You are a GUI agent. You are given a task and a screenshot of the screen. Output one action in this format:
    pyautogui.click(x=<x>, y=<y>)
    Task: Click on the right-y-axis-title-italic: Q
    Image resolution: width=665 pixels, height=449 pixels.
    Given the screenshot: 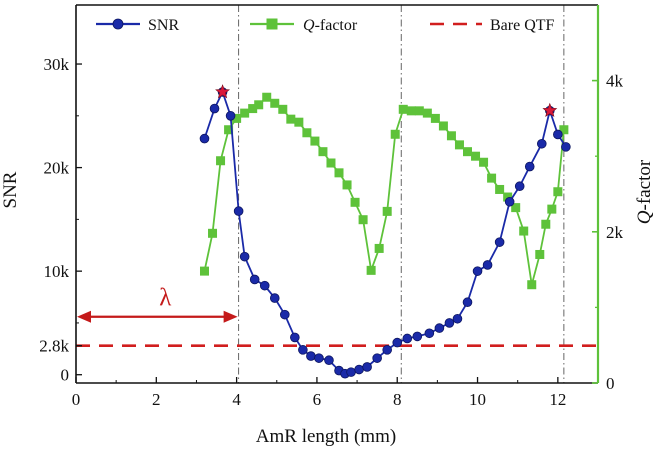 What is the action you would take?
    pyautogui.click(x=644, y=217)
    